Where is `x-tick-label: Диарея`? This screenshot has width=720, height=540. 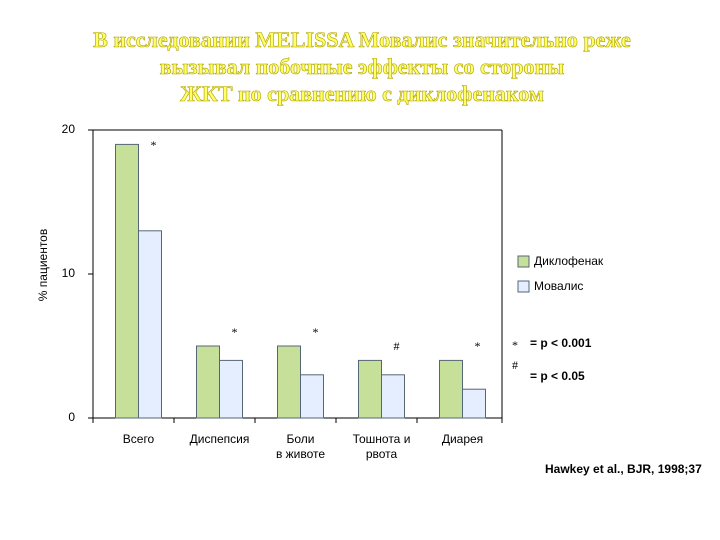
x-tick-label: Диарея is located at coordinates (462, 439).